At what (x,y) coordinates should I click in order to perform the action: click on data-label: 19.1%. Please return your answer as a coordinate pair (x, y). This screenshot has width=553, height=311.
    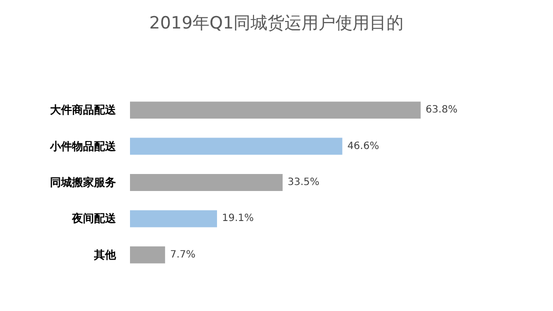
    Looking at the image, I should click on (238, 218).